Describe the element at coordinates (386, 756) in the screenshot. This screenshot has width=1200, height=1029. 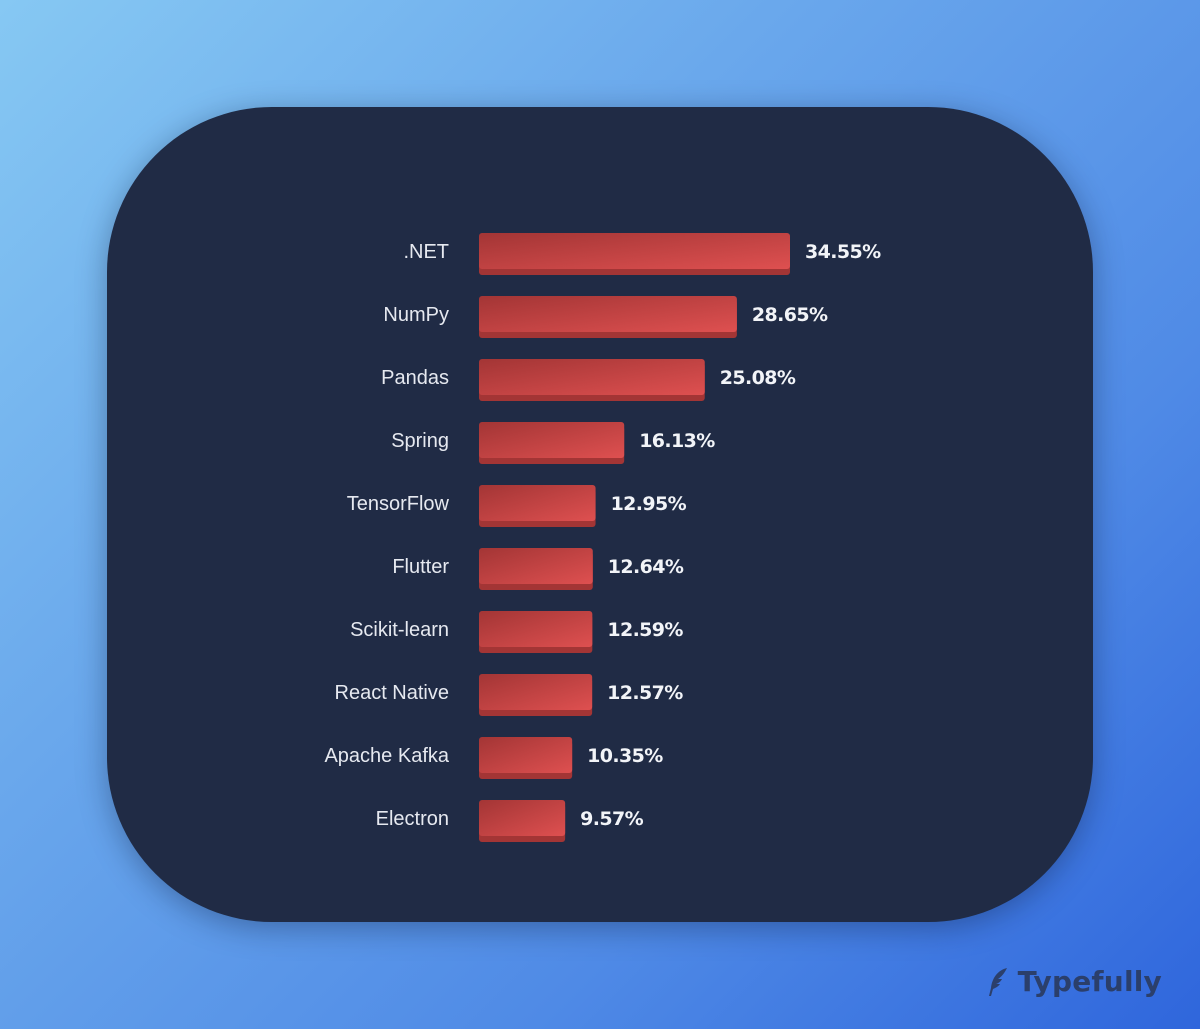
I see `category-label-apache-kafka: Apache Kafka` at that location.